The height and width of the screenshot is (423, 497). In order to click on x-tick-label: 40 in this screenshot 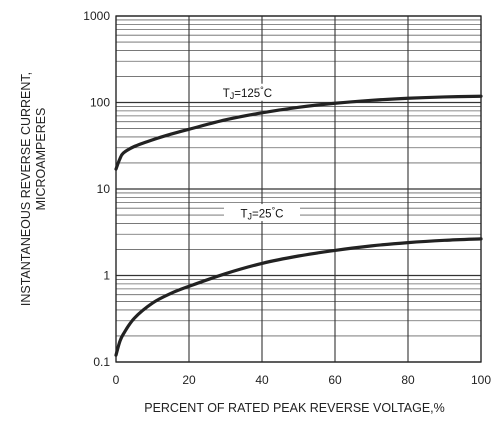, I will do `click(262, 380)`.